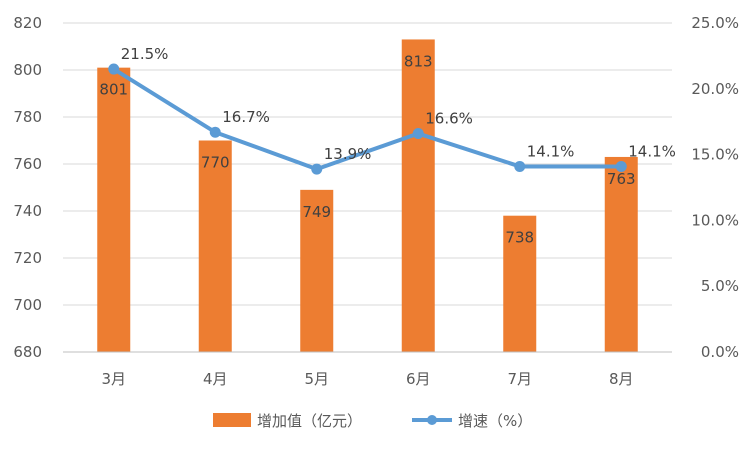  Describe the element at coordinates (215, 163) in the screenshot. I see `bar-data-label: 770` at that location.